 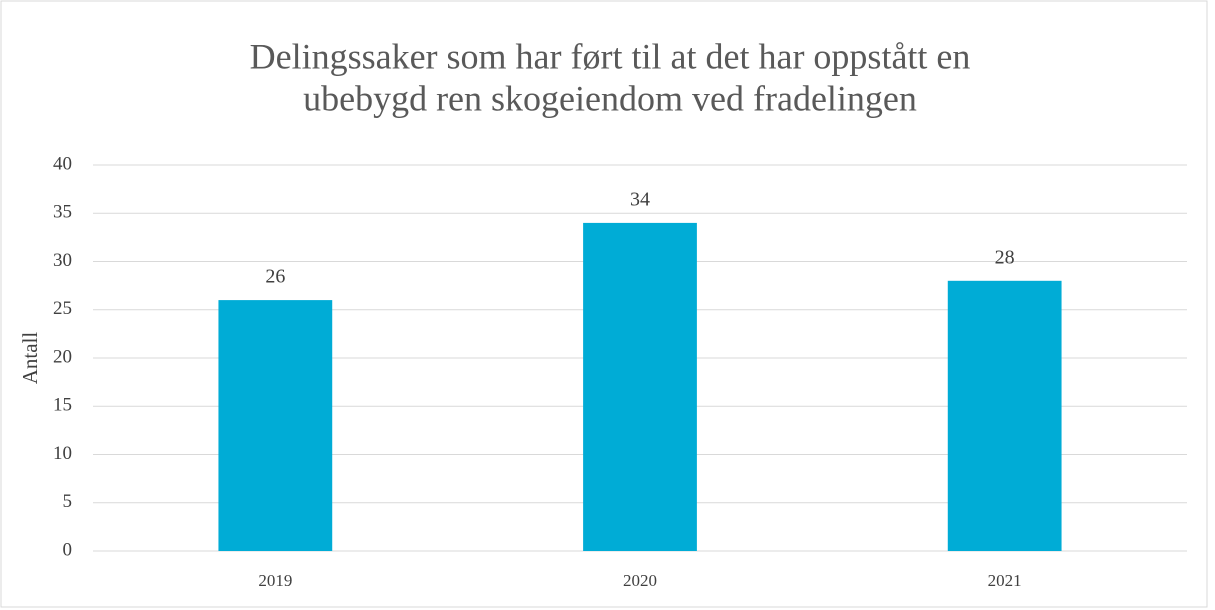 What do you see at coordinates (62, 308) in the screenshot?
I see `y-tick-label: 25` at bounding box center [62, 308].